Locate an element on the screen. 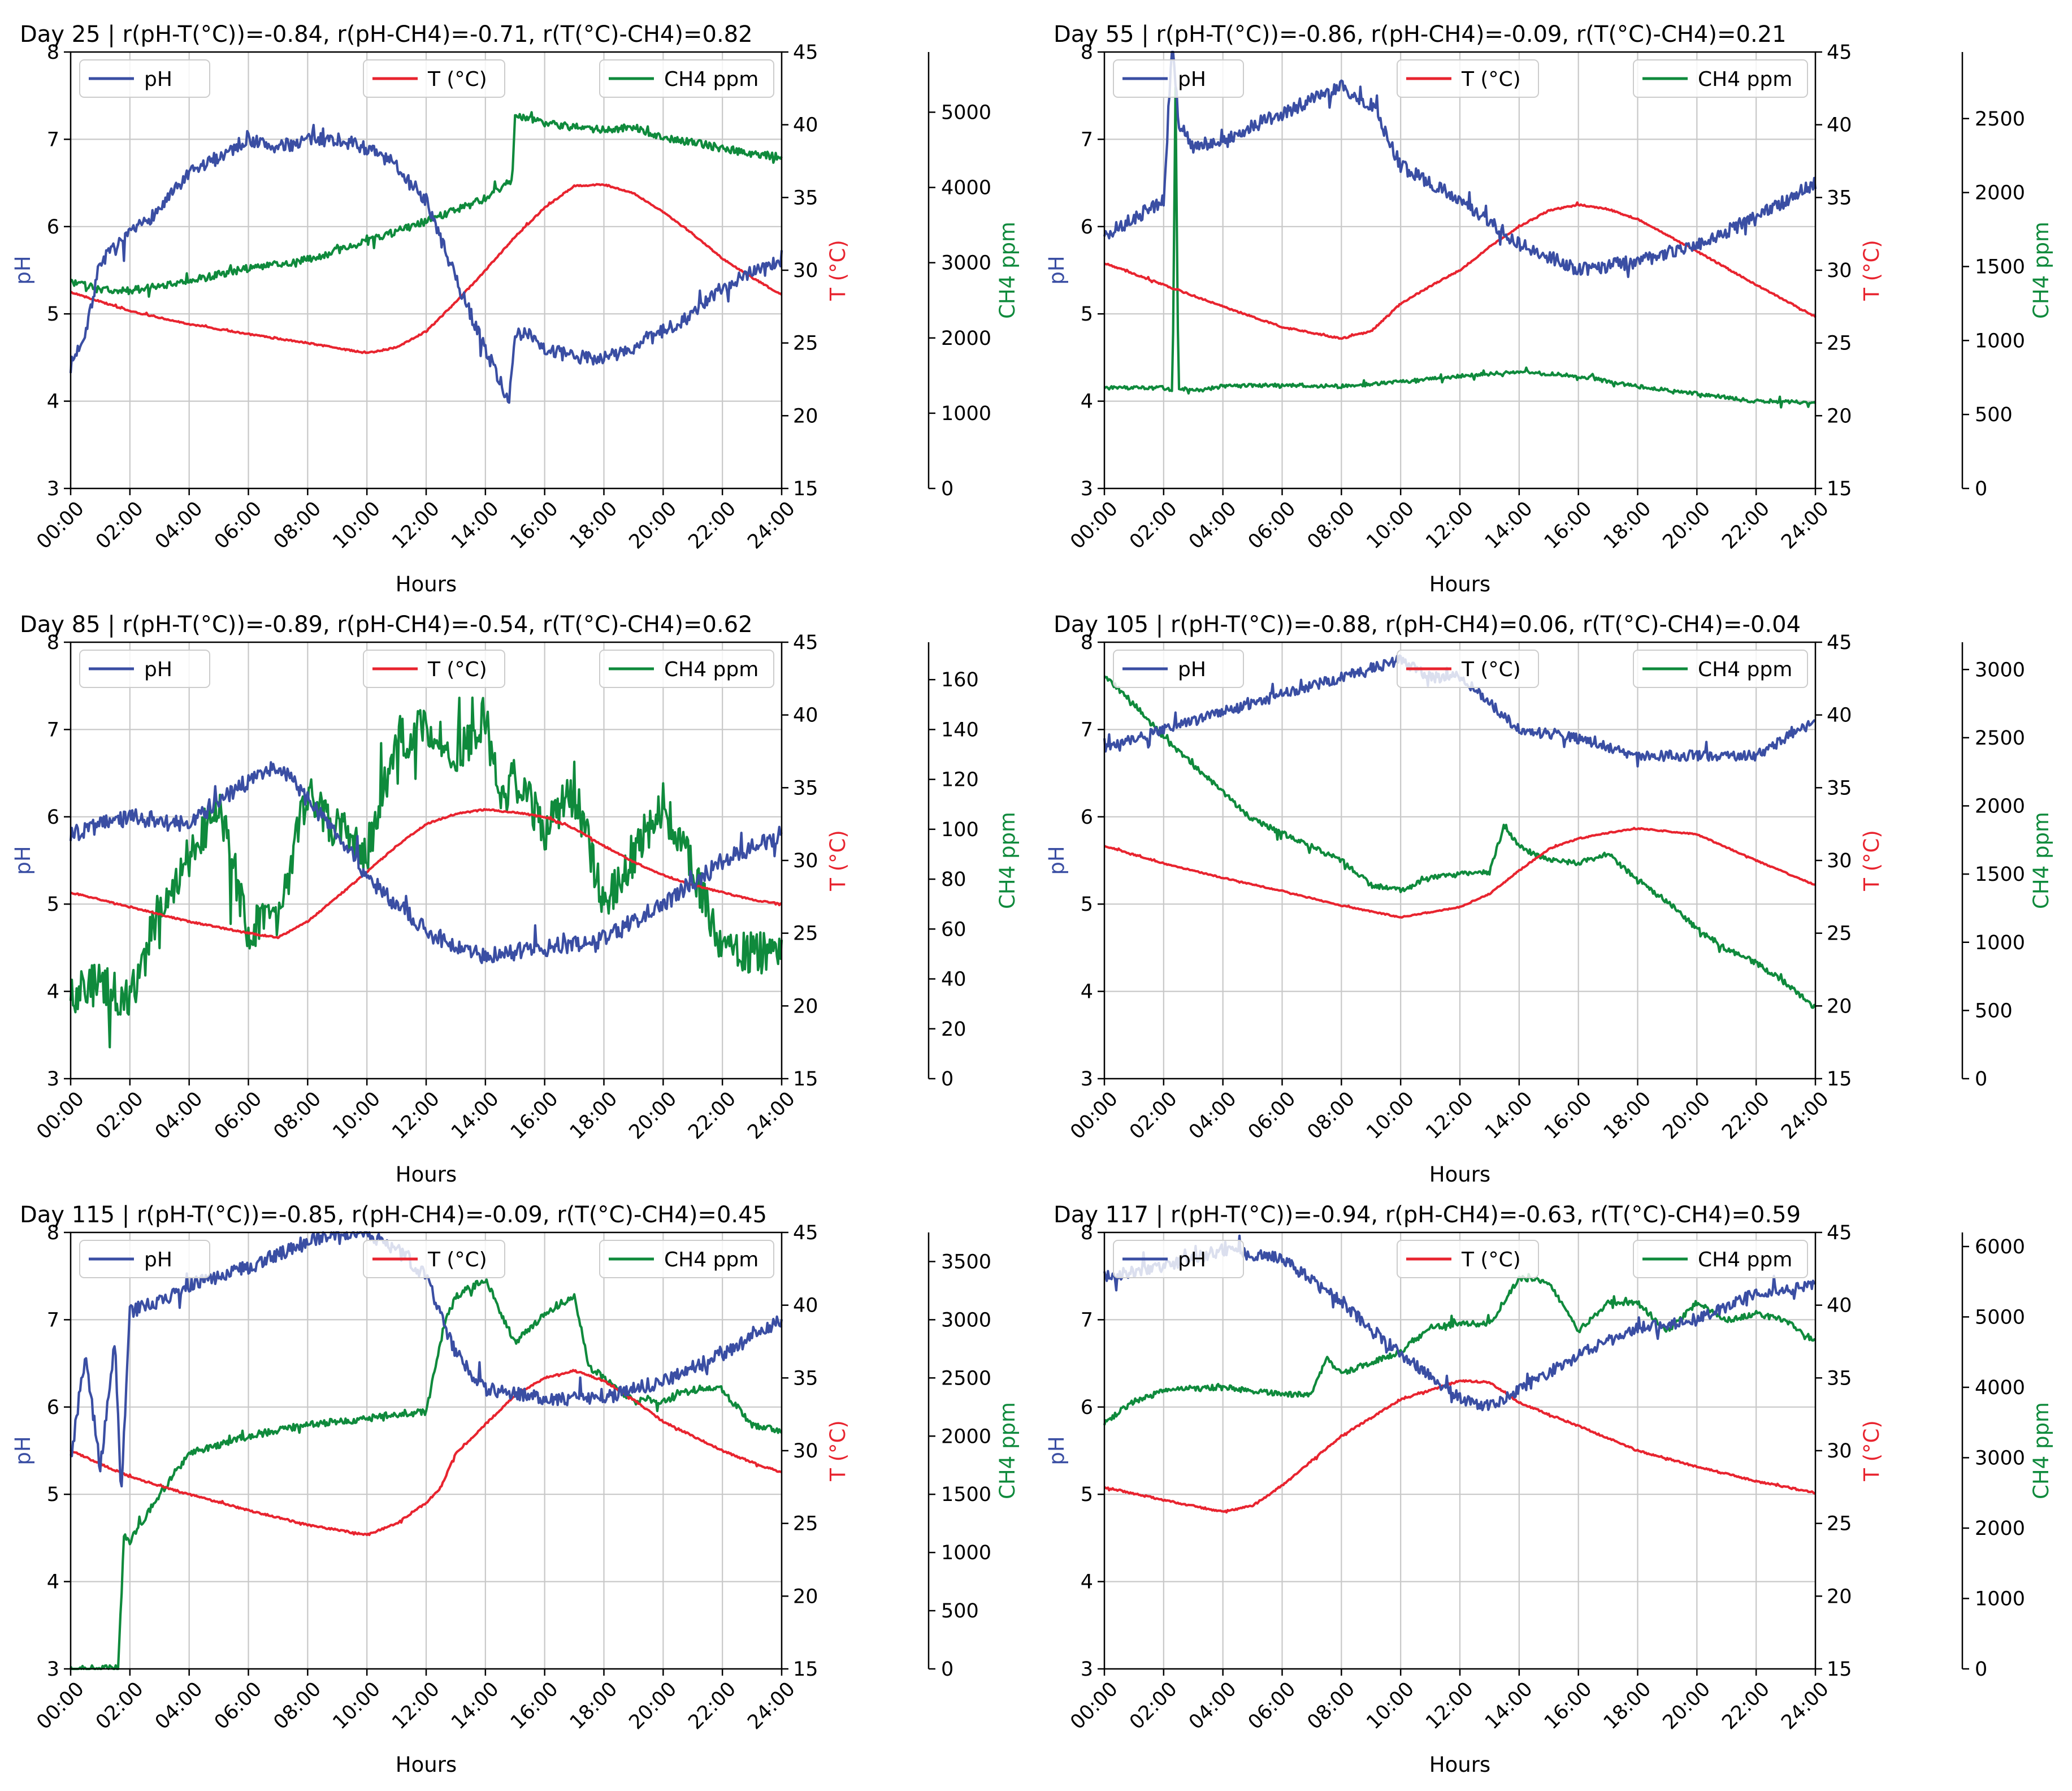 The height and width of the screenshot is (1791, 2072). ch4-tick-label: 2000 is located at coordinates (2000, 193).